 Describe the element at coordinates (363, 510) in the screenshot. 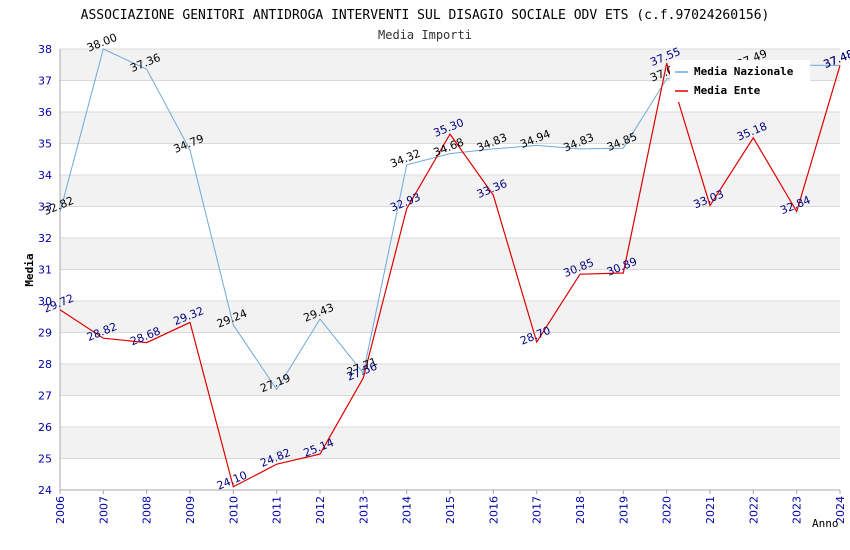

I see `x-tick-label: 2013` at that location.